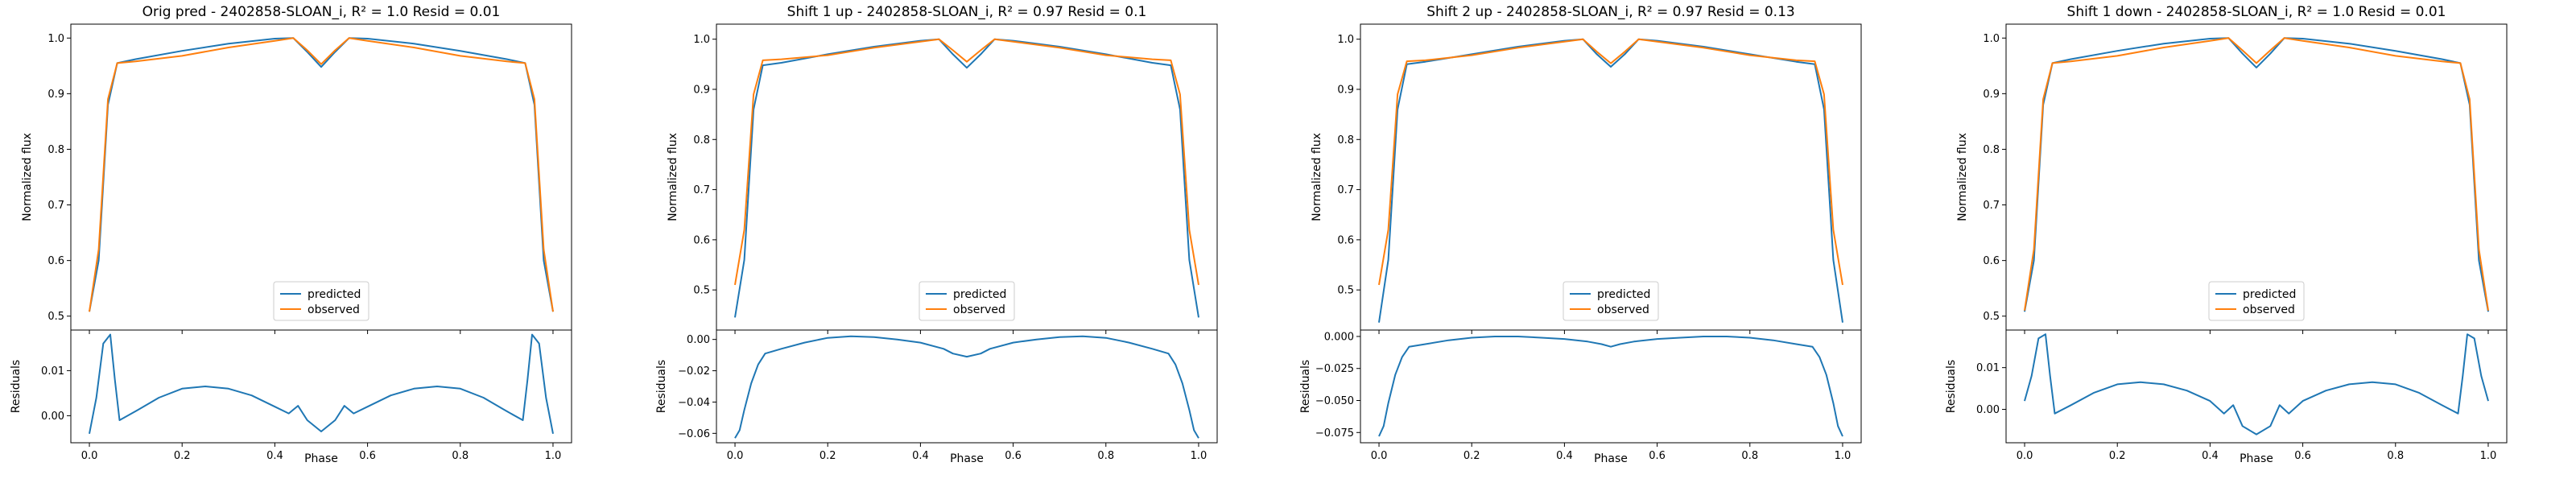  Describe the element at coordinates (1334, 401) in the screenshot. I see `resid-y-tick-label: −0.050` at that location.